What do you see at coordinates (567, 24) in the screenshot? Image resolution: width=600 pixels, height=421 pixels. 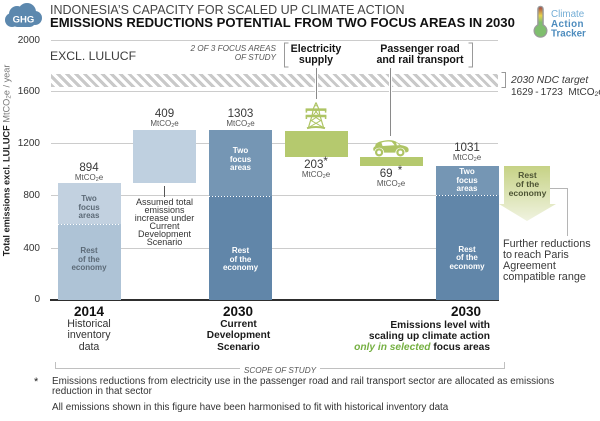 I see `svg-text: Action` at bounding box center [567, 24].